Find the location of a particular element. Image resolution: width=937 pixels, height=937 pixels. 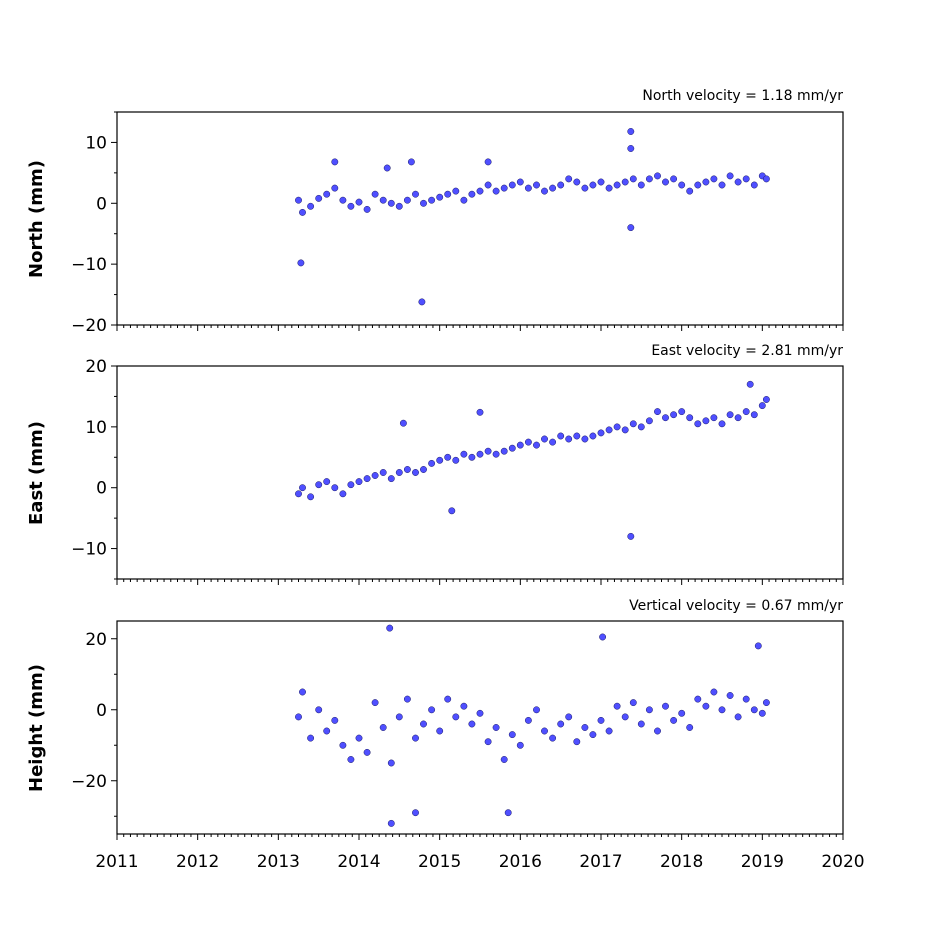

x-tick-label: 2017 is located at coordinates (600, 862).